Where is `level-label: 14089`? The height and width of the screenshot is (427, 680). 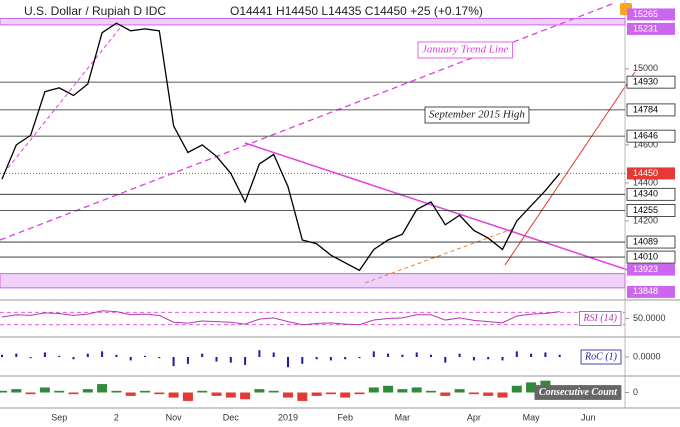
level-label: 14089 is located at coordinates (645, 241).